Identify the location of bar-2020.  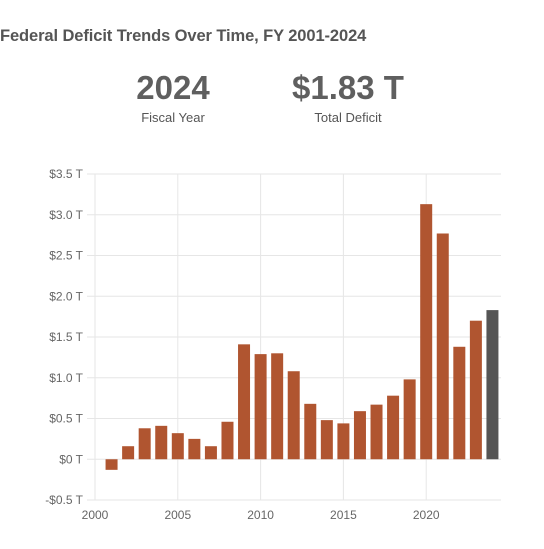
(426, 332).